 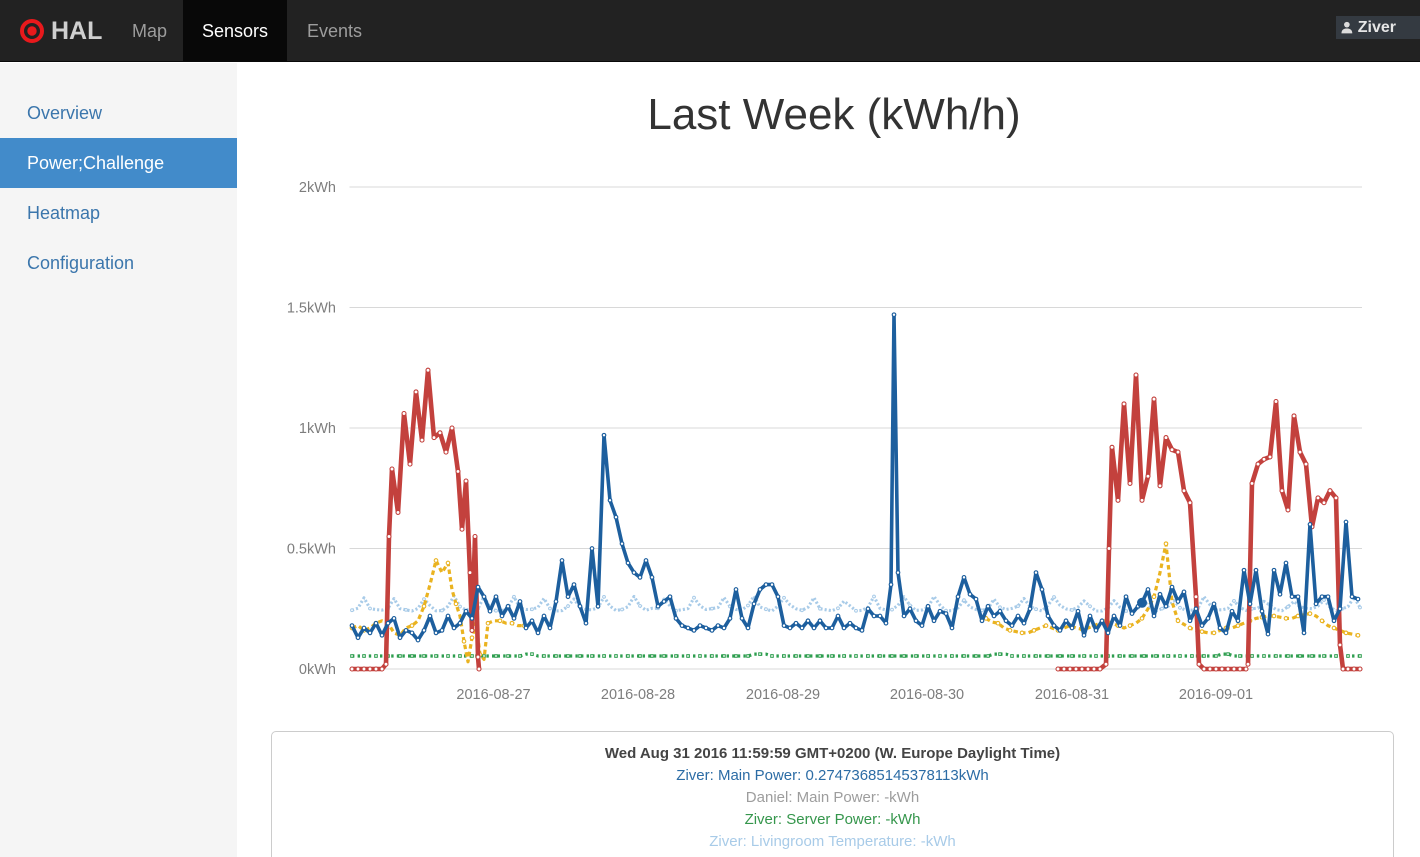 What do you see at coordinates (317, 670) in the screenshot?
I see `svg-text: 0kWh` at bounding box center [317, 670].